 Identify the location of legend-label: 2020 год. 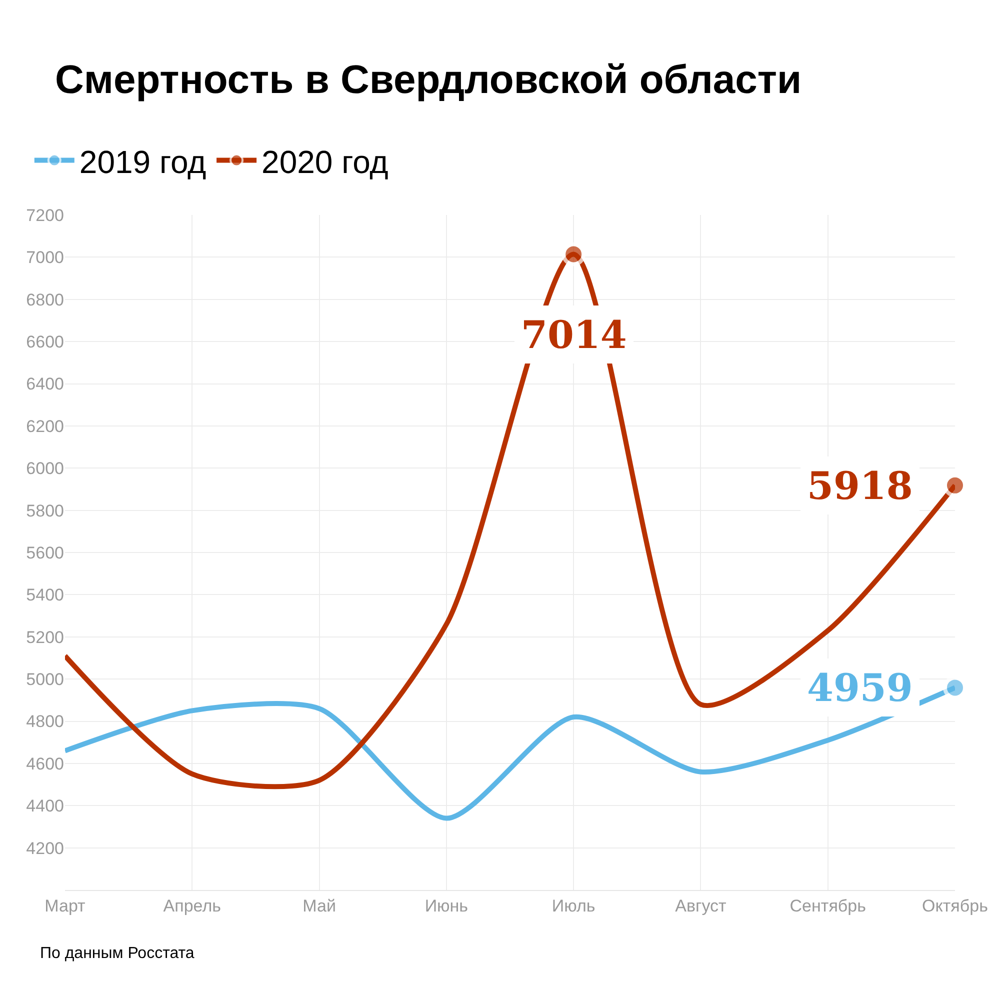
(325, 162).